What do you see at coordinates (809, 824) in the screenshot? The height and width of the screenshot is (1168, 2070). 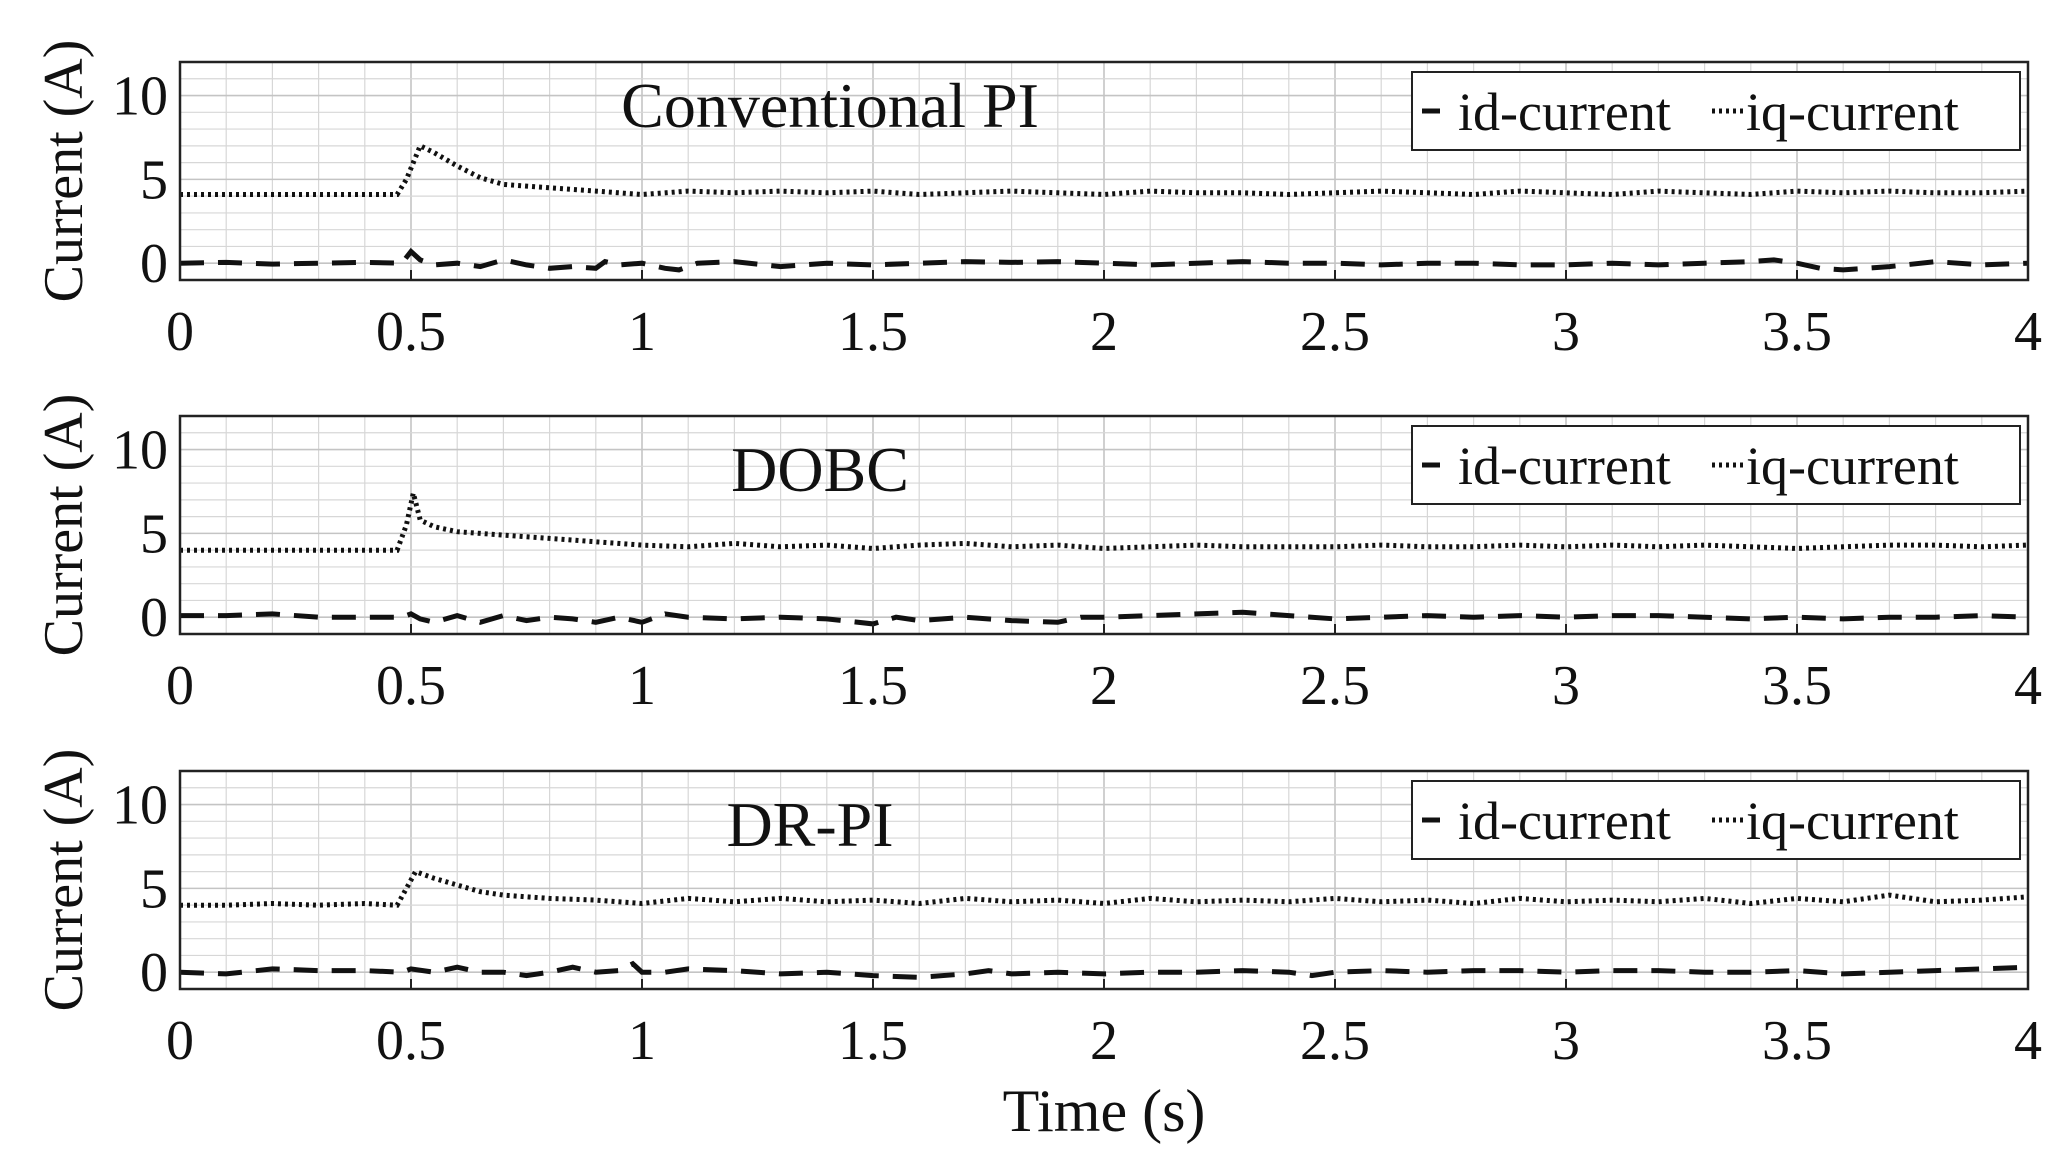 I see `panel-title: DR-PI` at bounding box center [809, 824].